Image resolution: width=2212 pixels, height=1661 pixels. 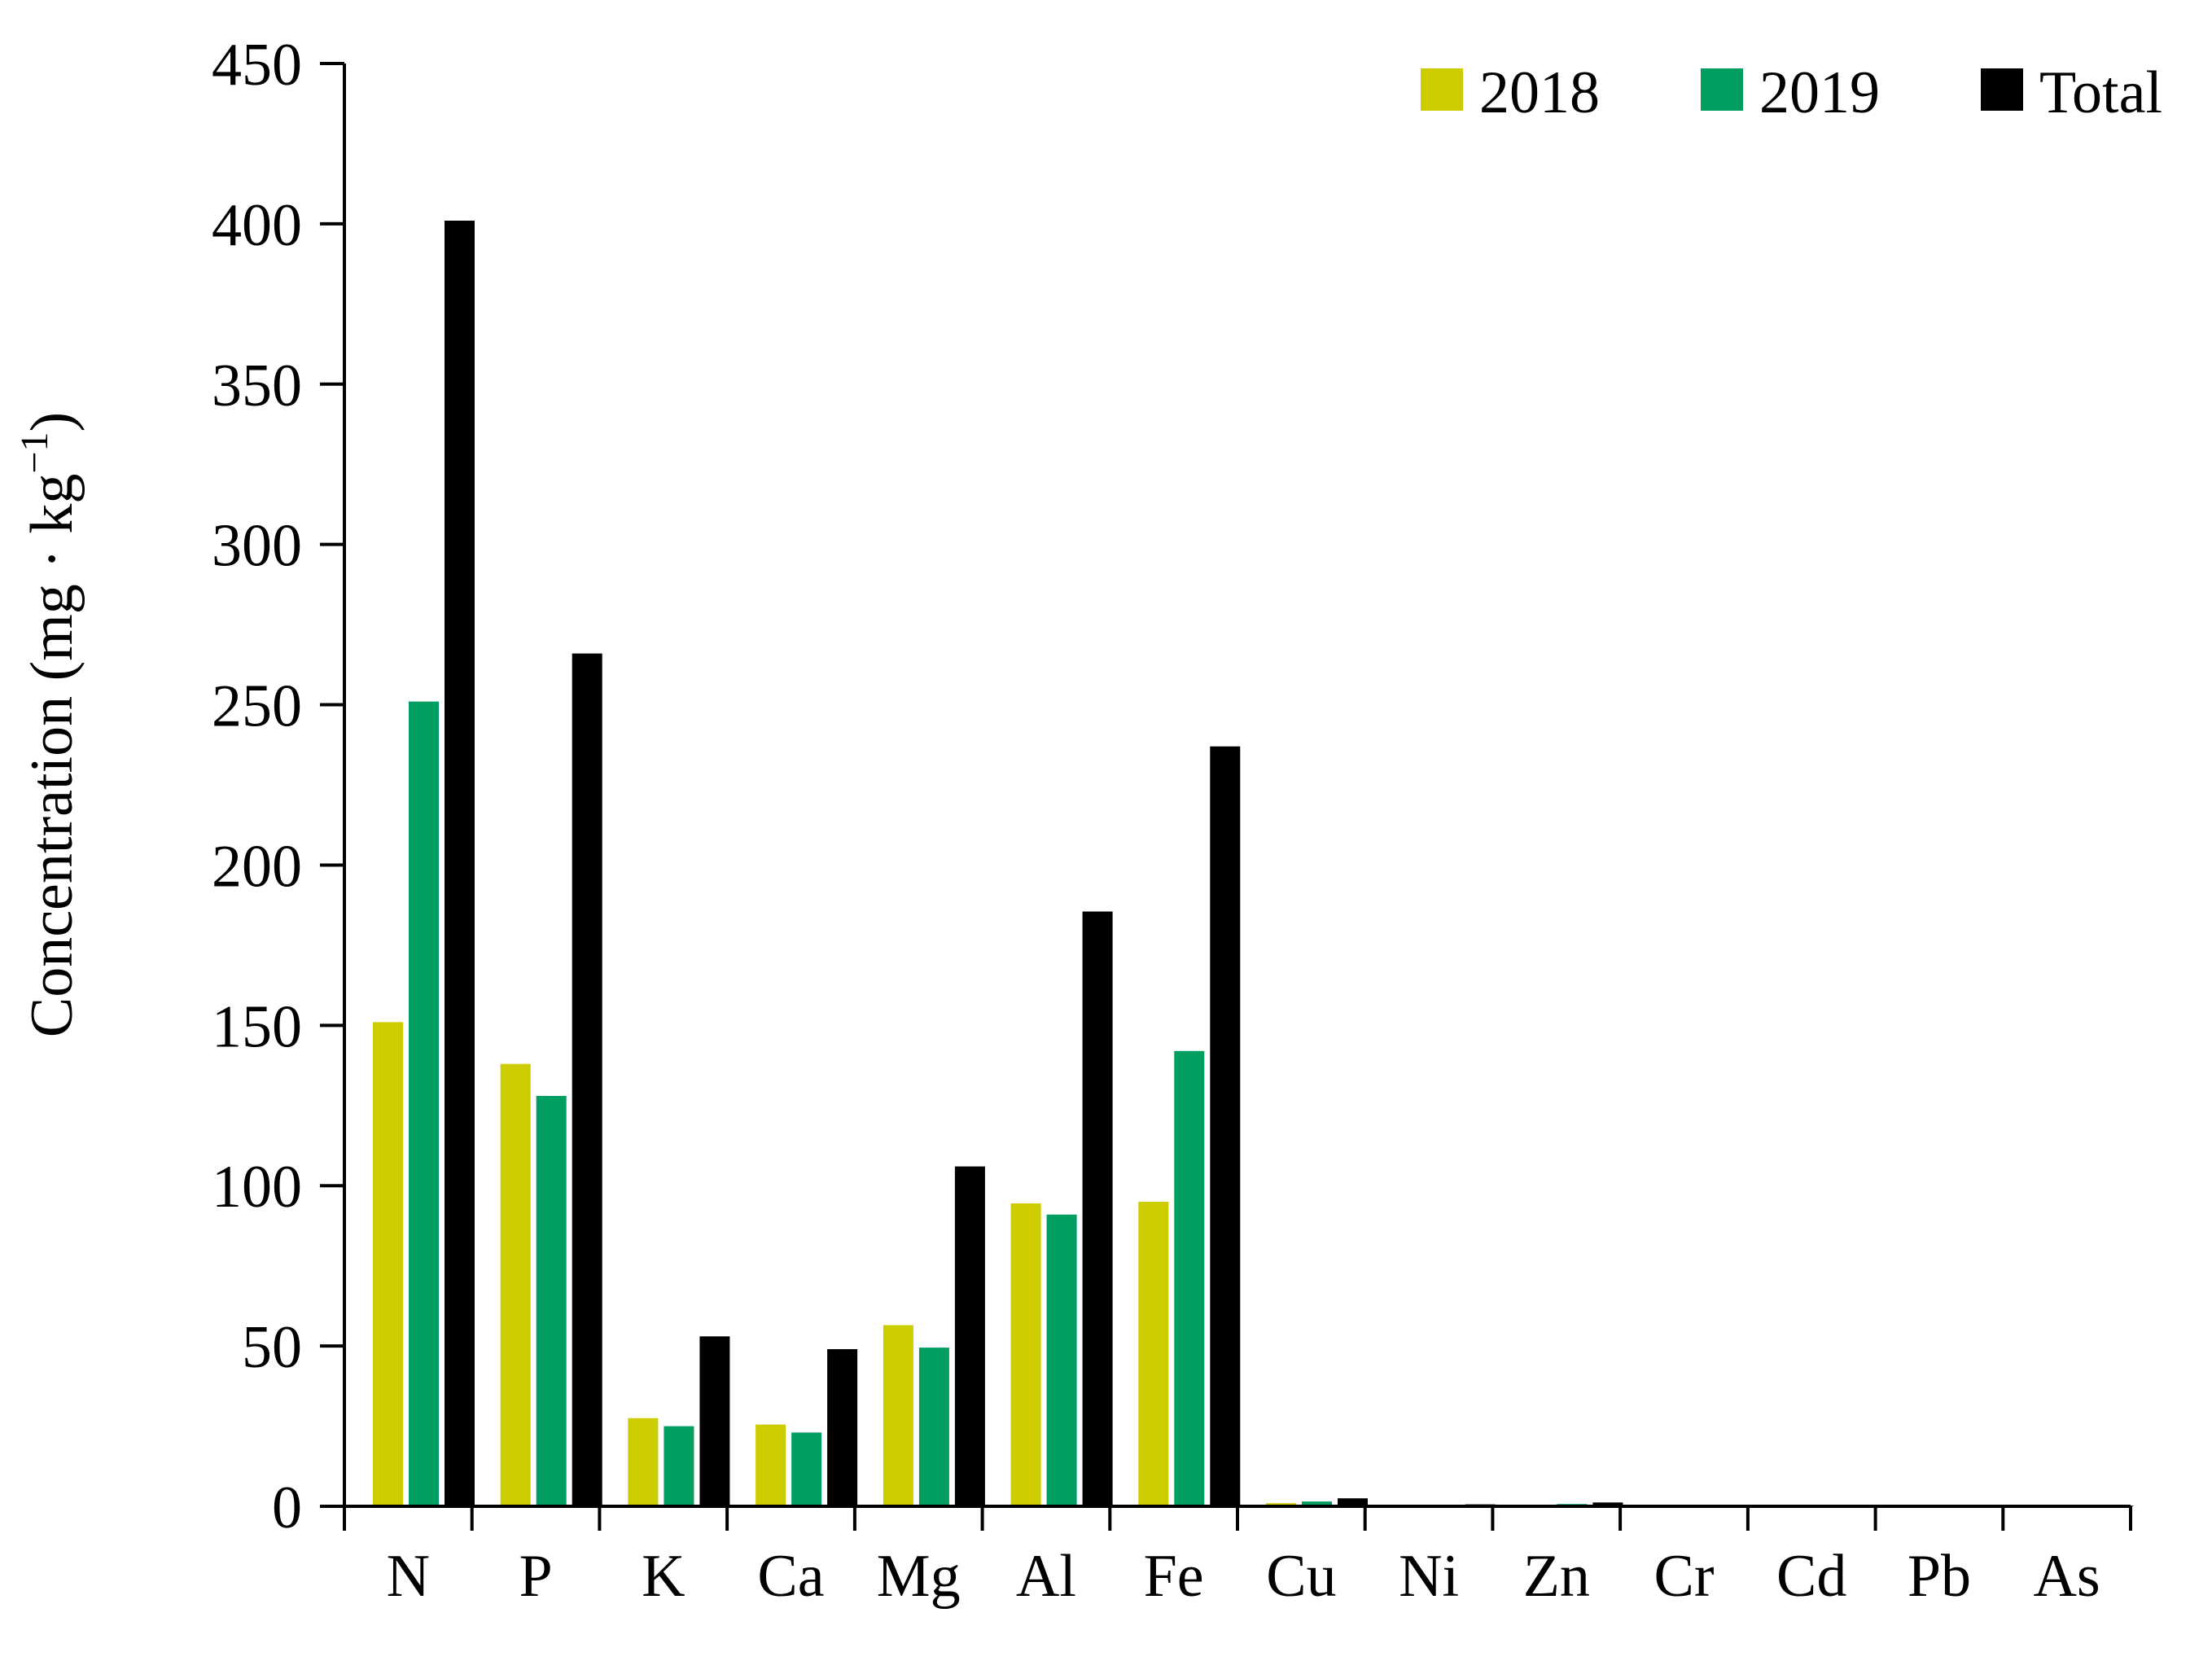 What do you see at coordinates (536, 1576) in the screenshot?
I see `x-tick-label-p: P` at bounding box center [536, 1576].